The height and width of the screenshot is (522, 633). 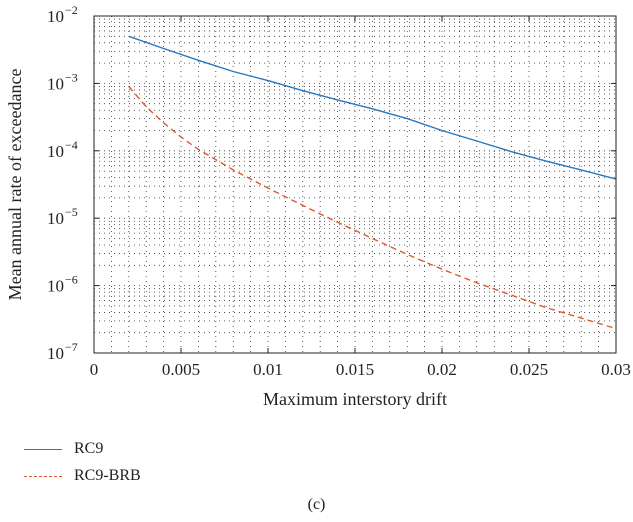 I want to click on y-tick-exponent: −5, so click(x=71, y=212).